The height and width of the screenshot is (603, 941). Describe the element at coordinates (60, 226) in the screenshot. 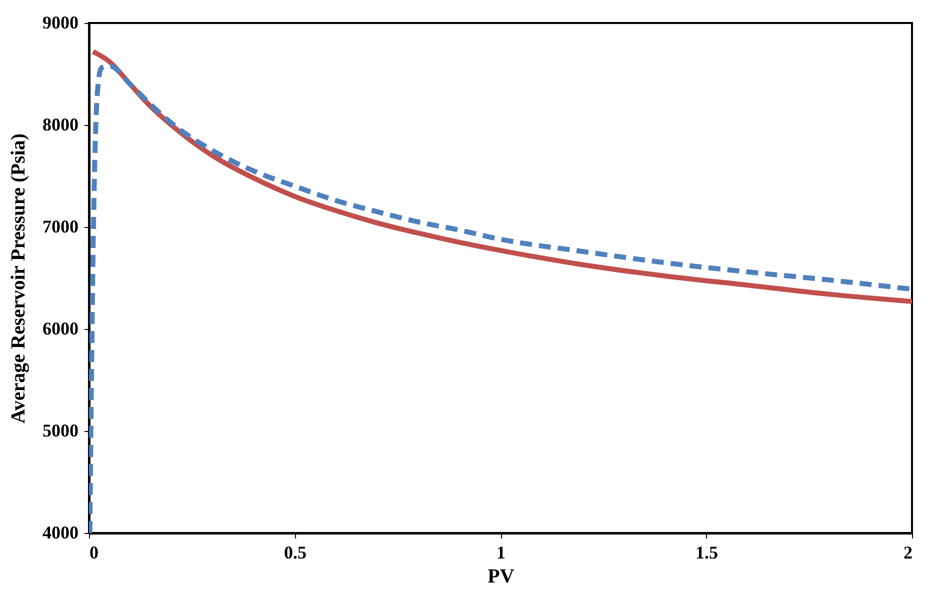

I see `y-tick-label: 7000` at that location.